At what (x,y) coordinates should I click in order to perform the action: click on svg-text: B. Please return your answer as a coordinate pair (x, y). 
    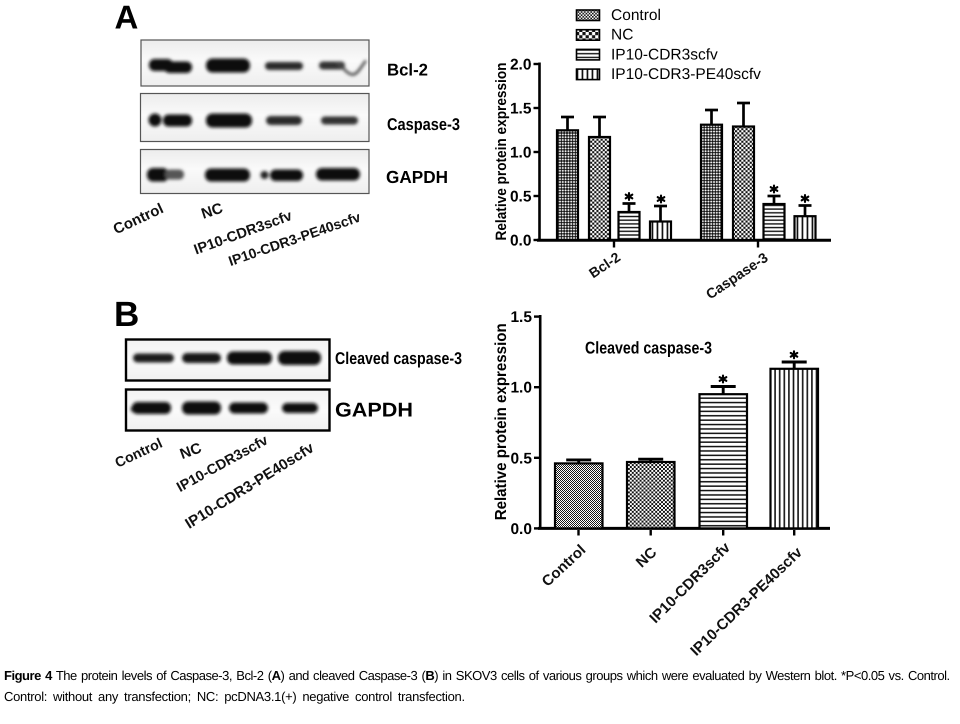
    Looking at the image, I should click on (126, 314).